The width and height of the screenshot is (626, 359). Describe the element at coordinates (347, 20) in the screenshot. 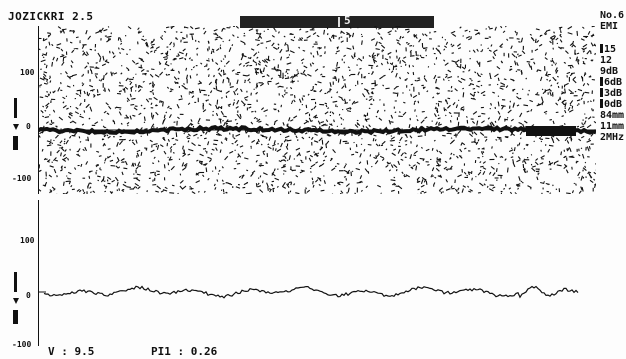

I see `scale-bar-label: 5` at that location.